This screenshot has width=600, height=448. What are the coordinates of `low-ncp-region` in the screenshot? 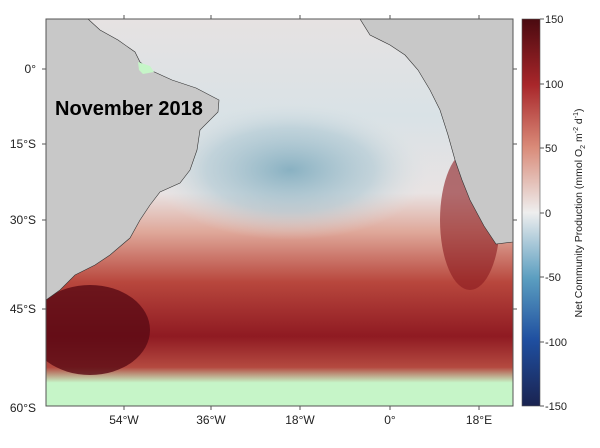 It's located at (290, 170).